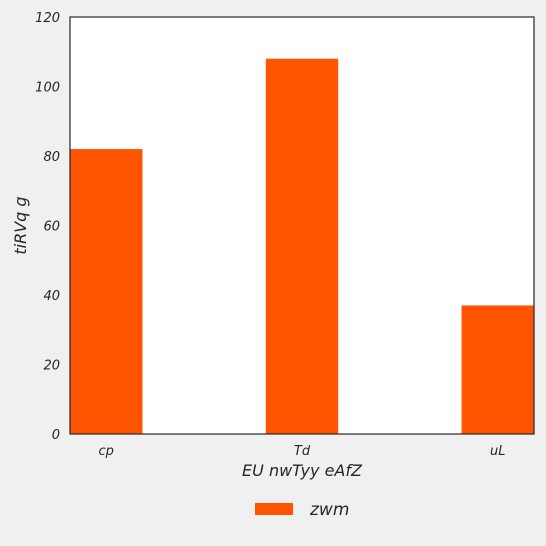  Describe the element at coordinates (302, 510) in the screenshot. I see `legend: zwm` at that location.